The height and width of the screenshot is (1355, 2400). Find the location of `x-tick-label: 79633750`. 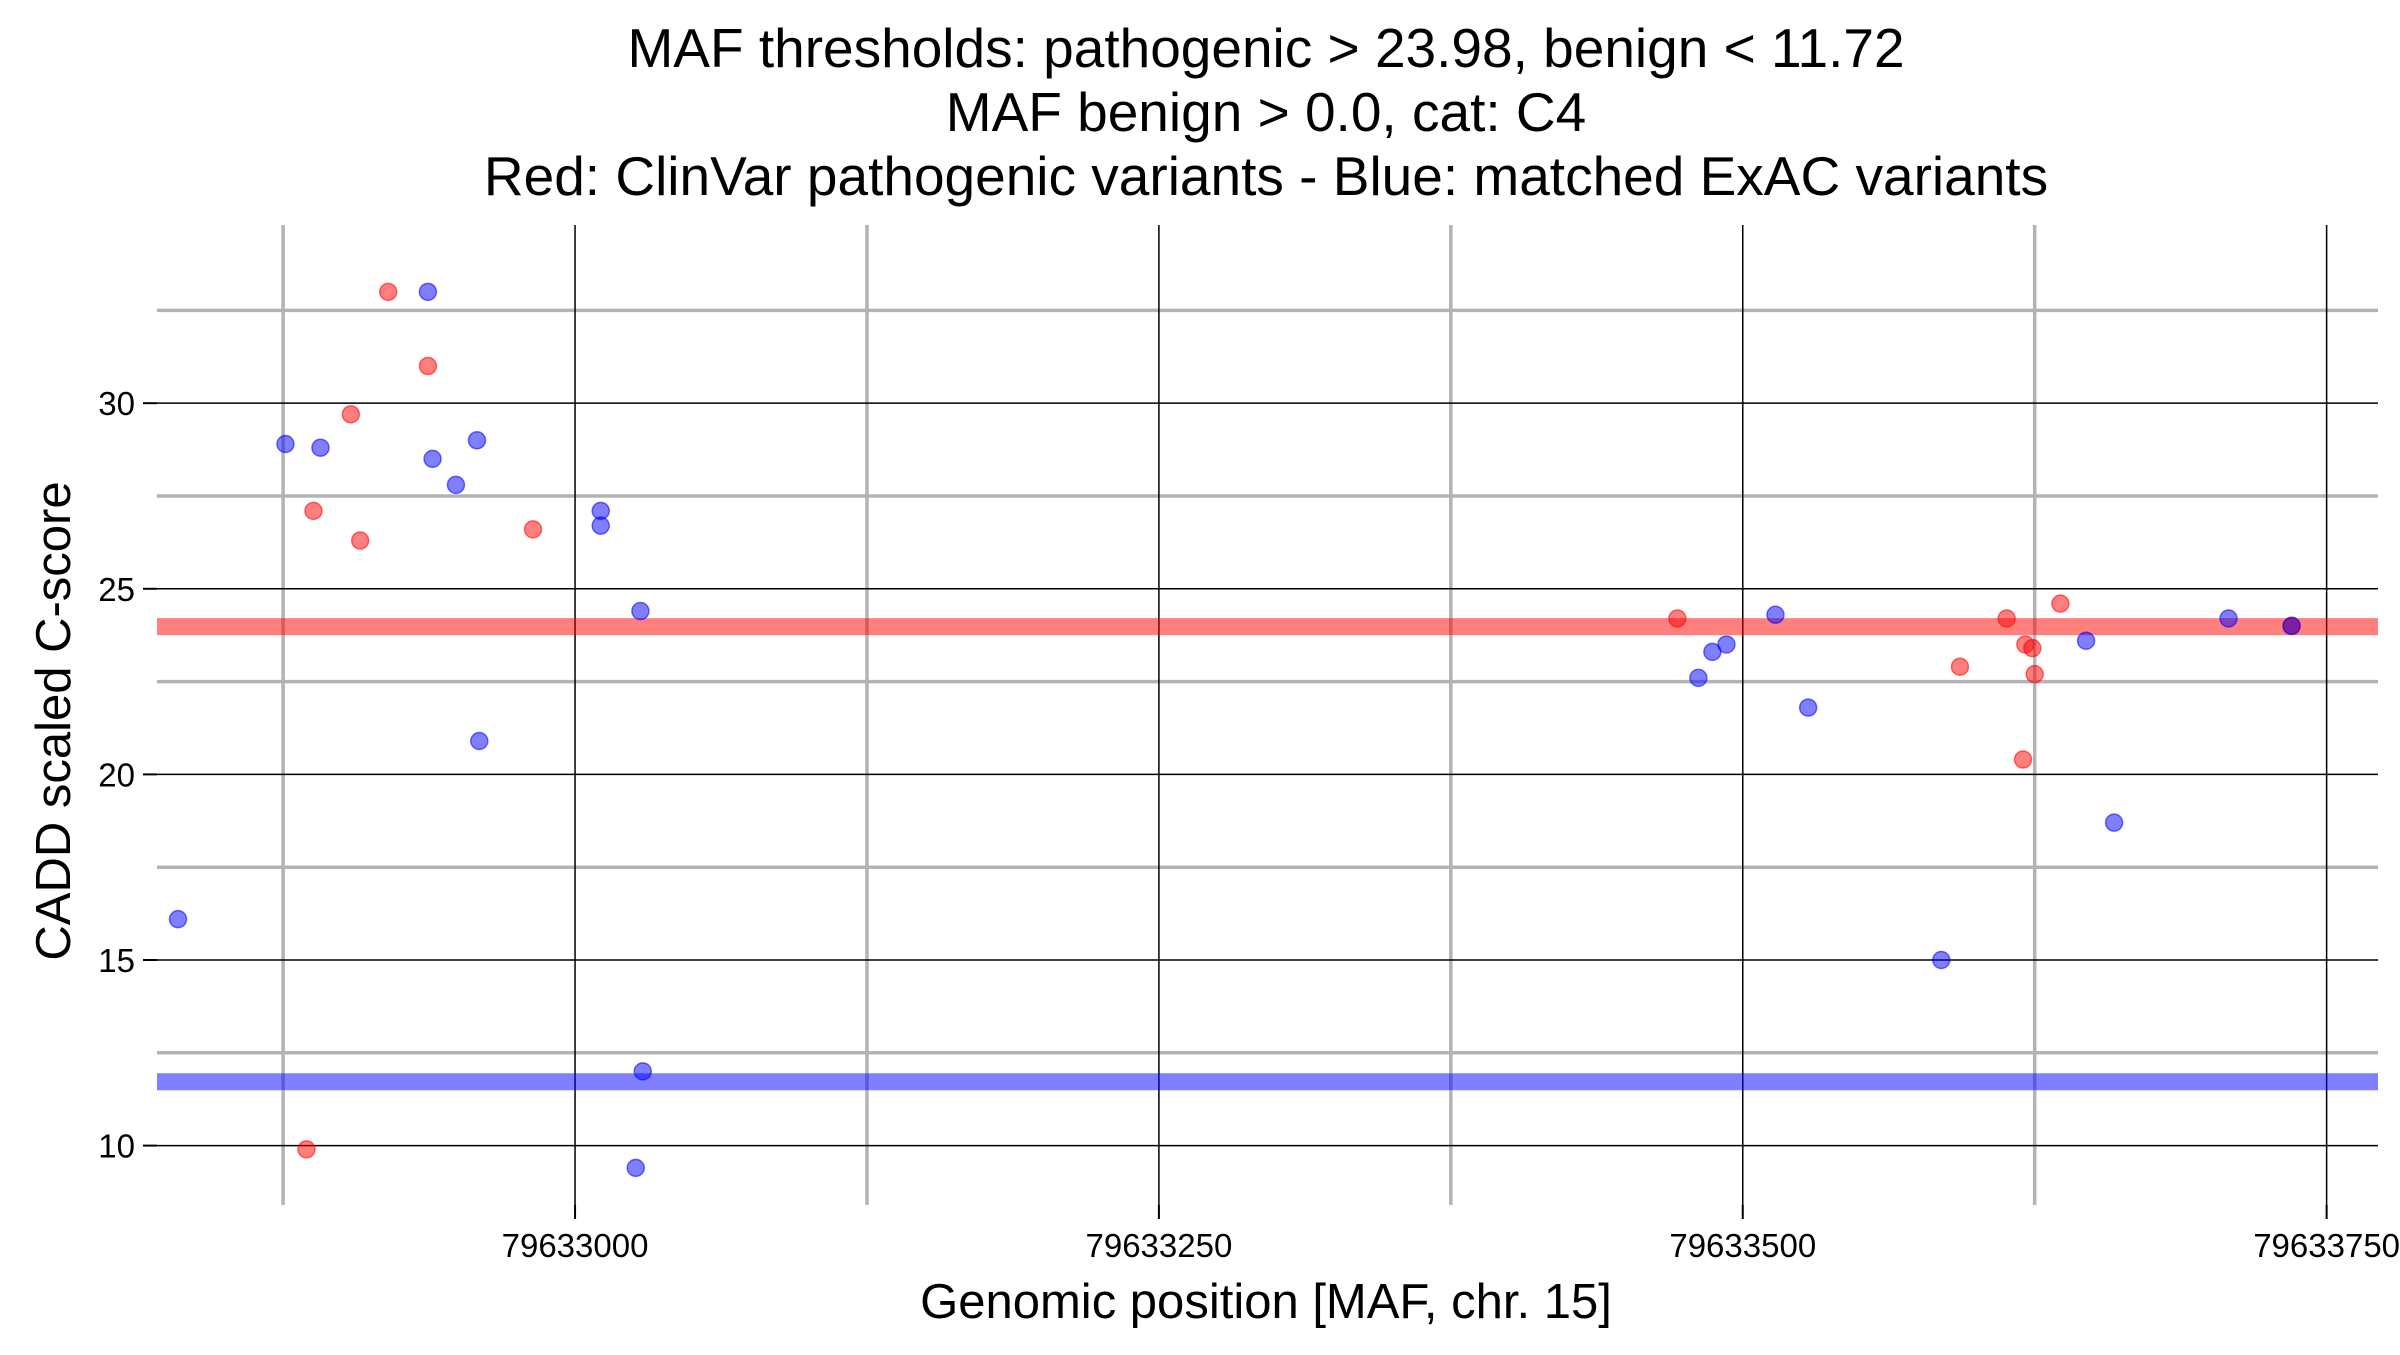

x-tick-label: 79633750 is located at coordinates (2326, 1245).